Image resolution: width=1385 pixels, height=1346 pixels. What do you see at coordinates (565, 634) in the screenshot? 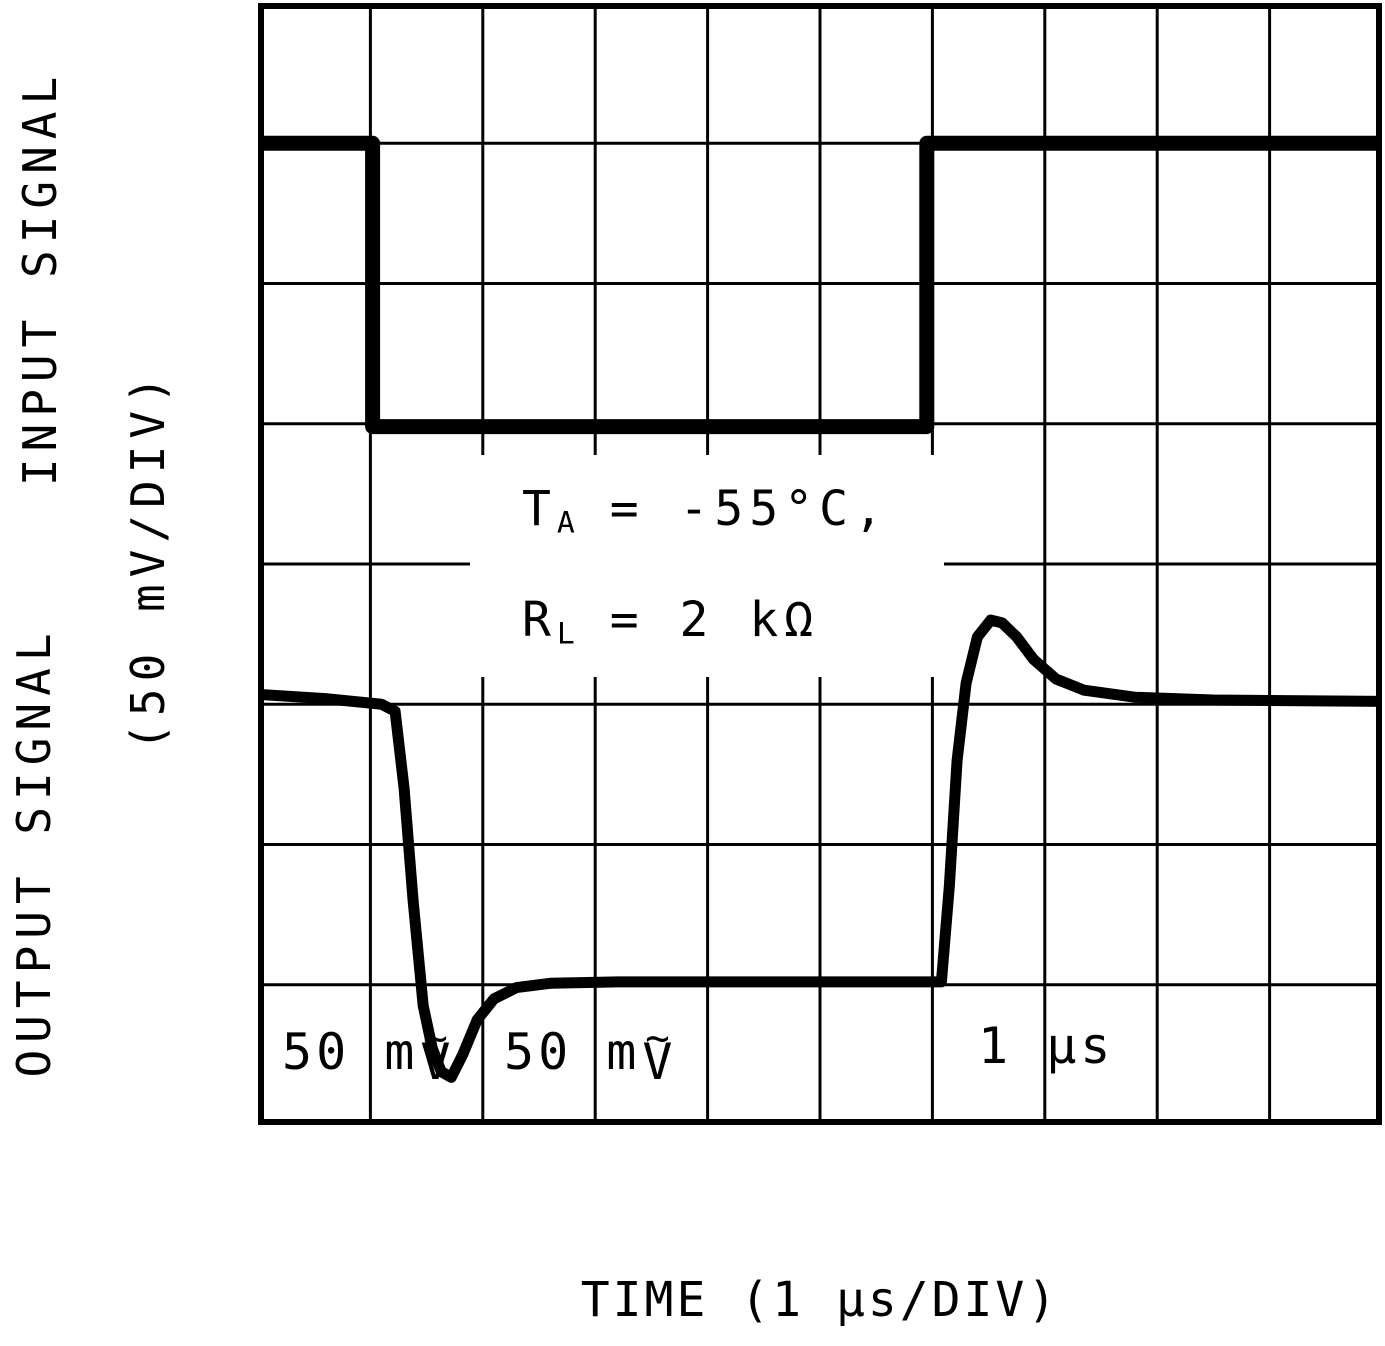
I see `condition-subscript: L` at bounding box center [565, 634].